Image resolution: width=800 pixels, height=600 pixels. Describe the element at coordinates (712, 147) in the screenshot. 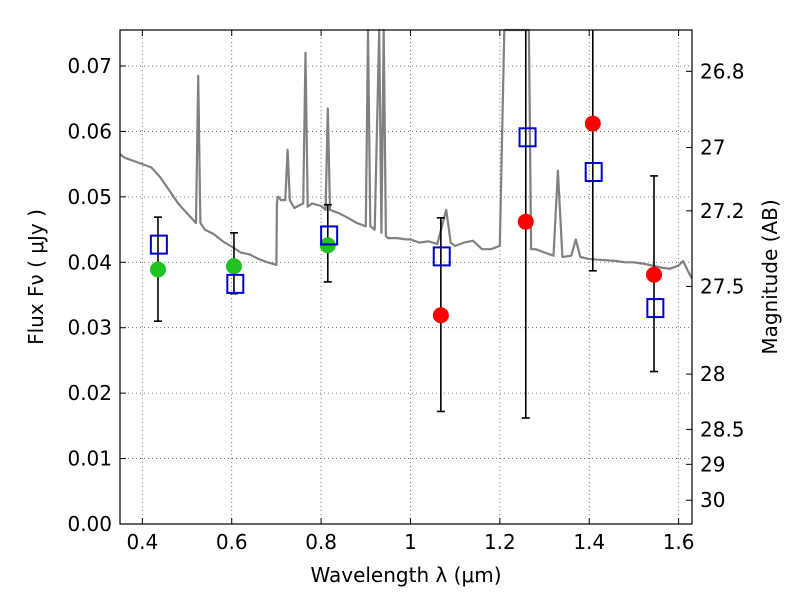

I see `y2-tick-label: 27` at that location.